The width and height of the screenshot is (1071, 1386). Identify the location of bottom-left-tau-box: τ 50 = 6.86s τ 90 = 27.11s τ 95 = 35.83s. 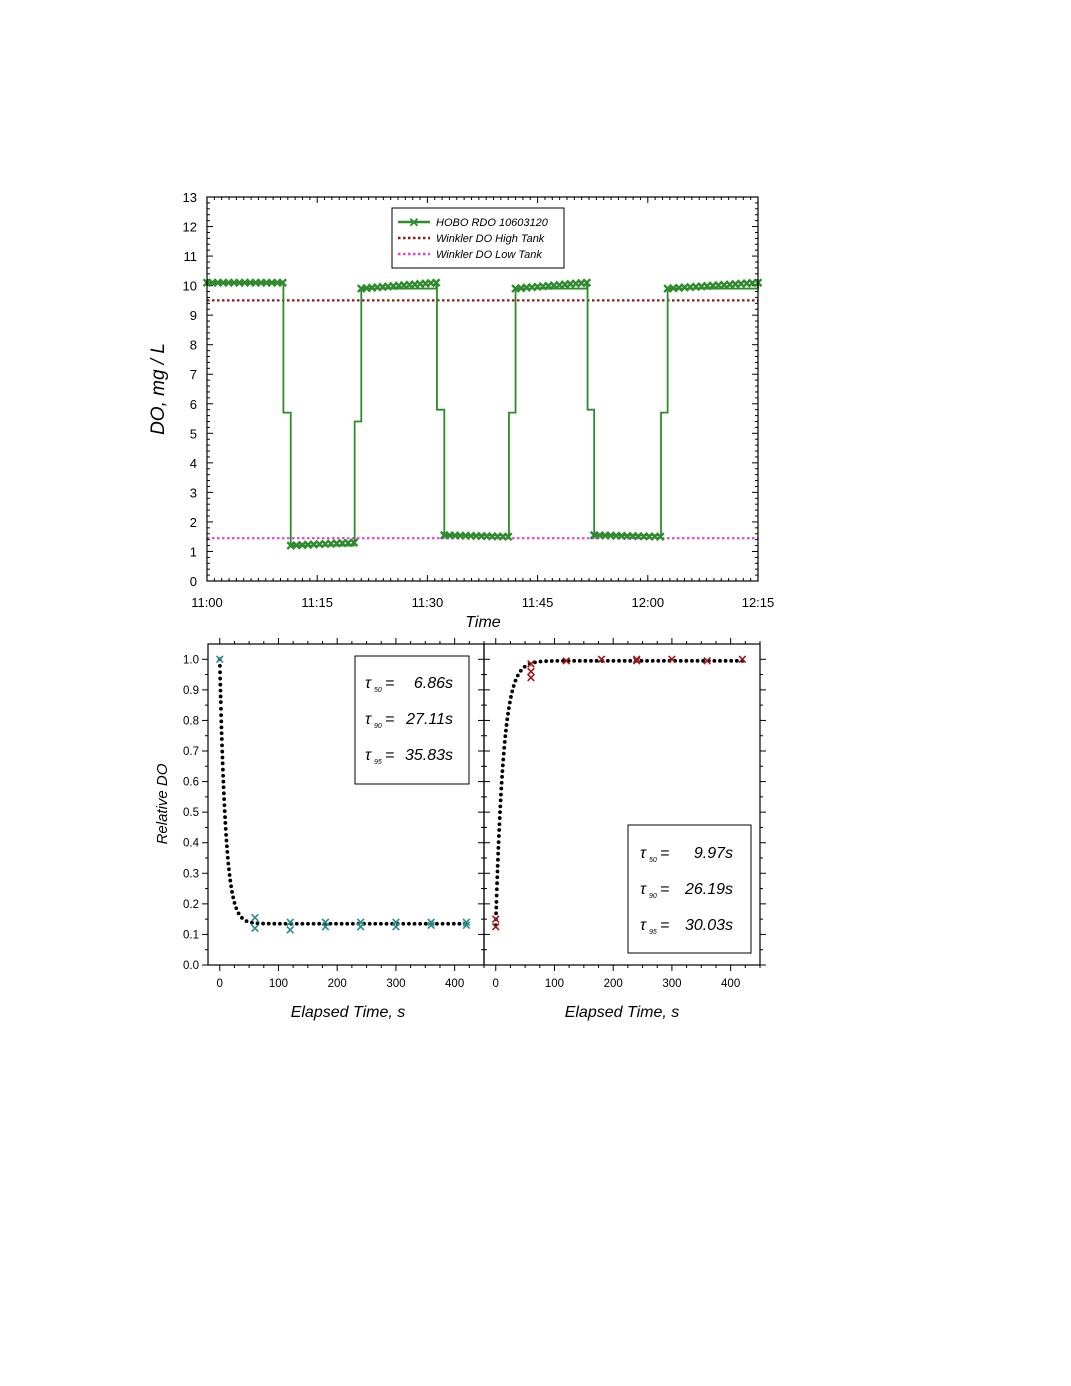
(412, 720).